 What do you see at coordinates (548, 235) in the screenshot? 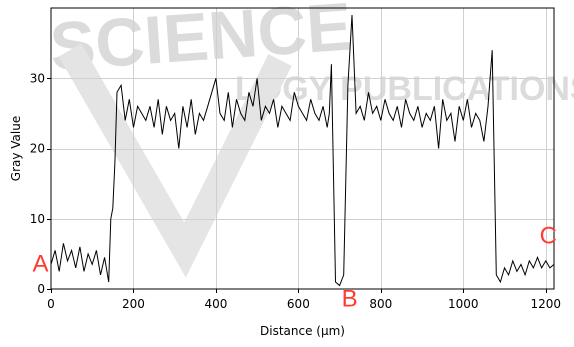
I see `marker-c: C` at bounding box center [548, 235].